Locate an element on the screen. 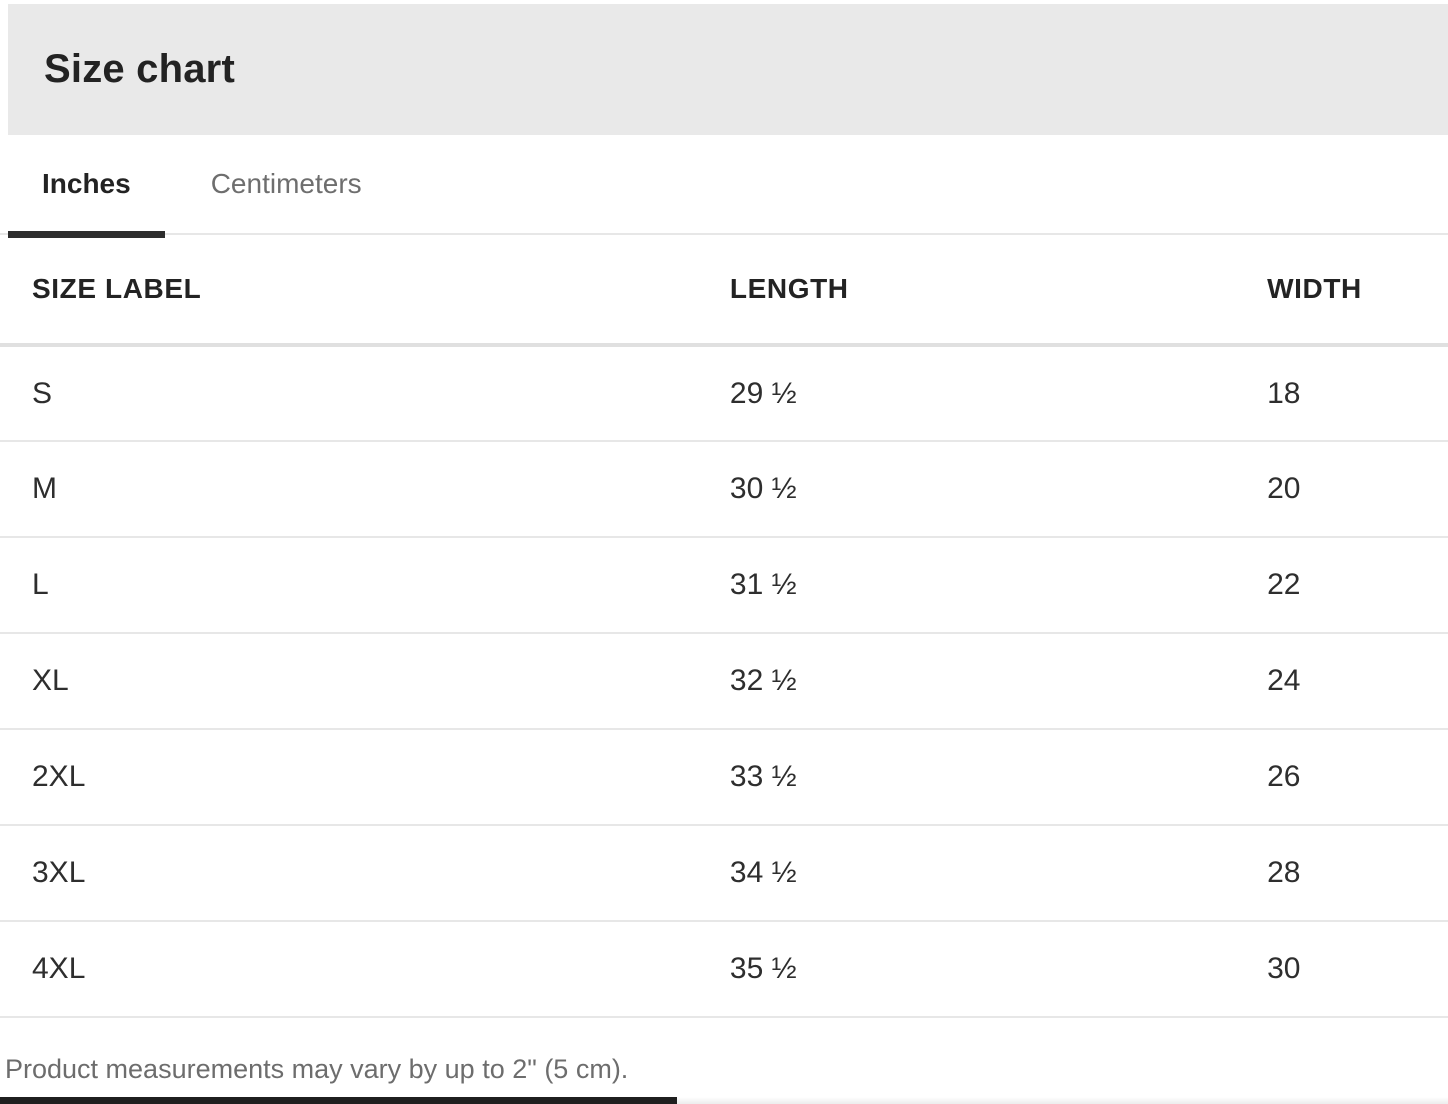  table-row: 4XL 35 ½ 30 is located at coordinates (724, 969).